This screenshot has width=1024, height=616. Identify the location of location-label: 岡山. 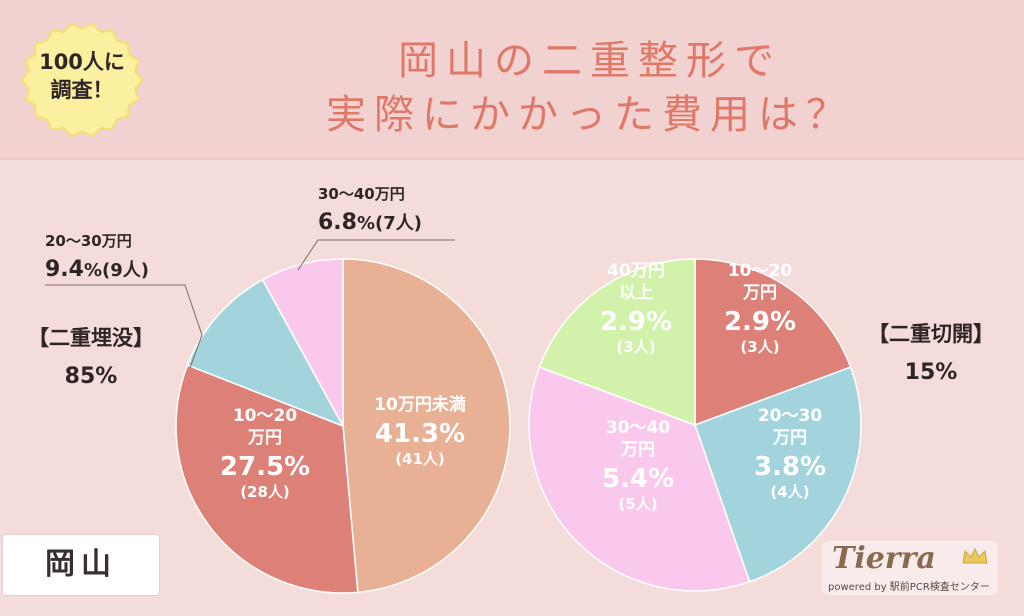
(81, 565).